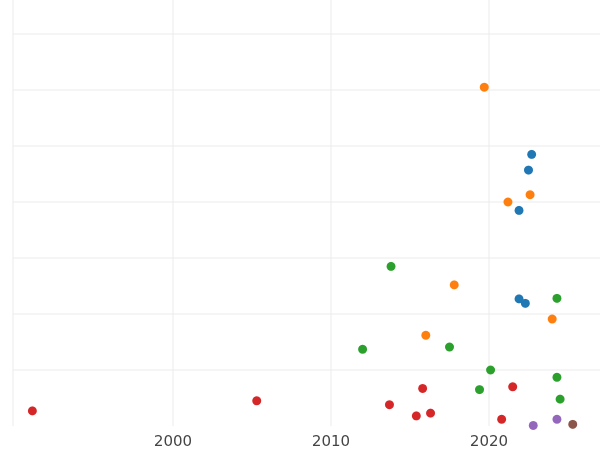  Describe the element at coordinates (173, 441) in the screenshot. I see `x-tick-label: 2000` at that location.